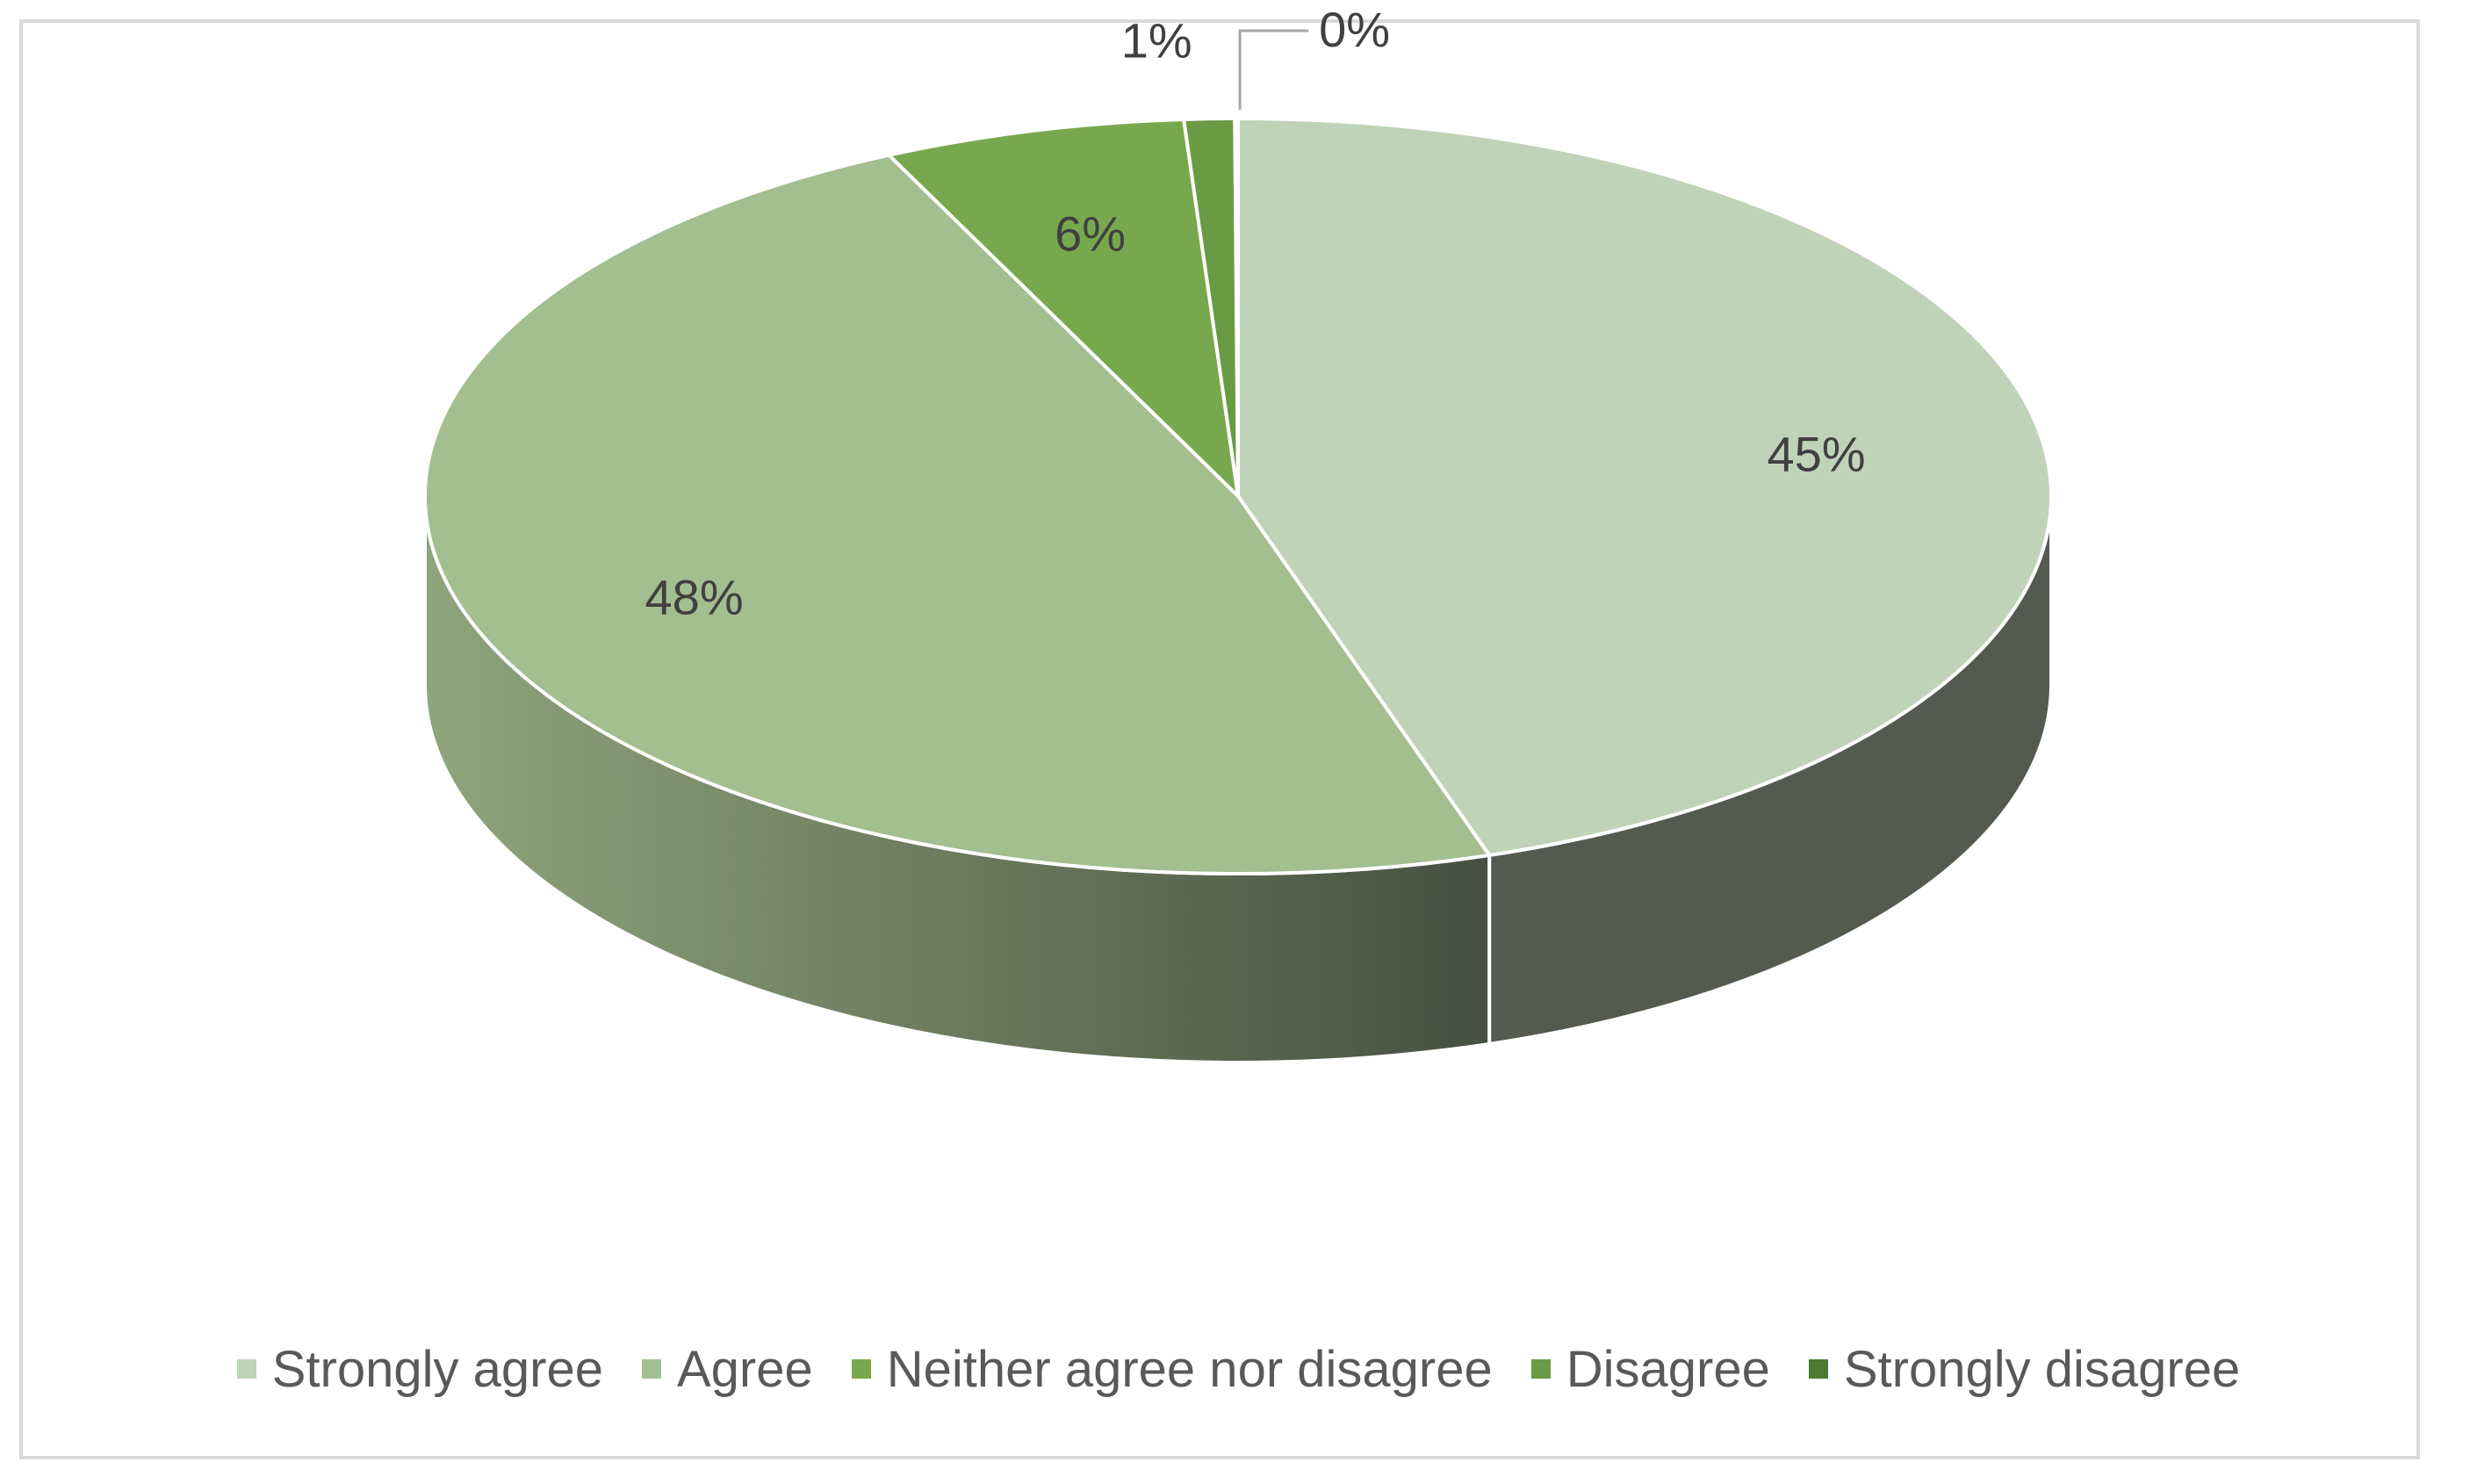 The image size is (2477, 1484). Describe the element at coordinates (1668, 1369) in the screenshot. I see `legend-label: Disagree` at that location.